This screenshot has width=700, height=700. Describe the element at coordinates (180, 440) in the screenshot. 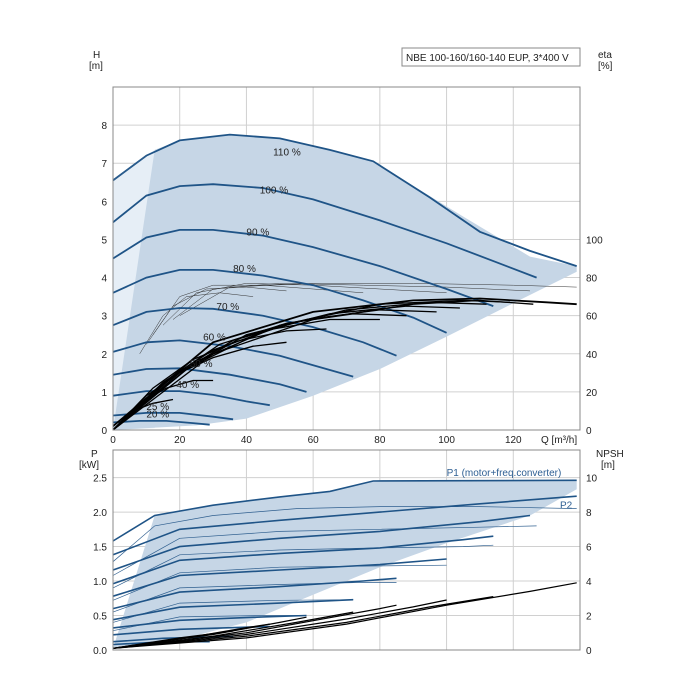

I see `qh-x-tick-label: 20` at that location.